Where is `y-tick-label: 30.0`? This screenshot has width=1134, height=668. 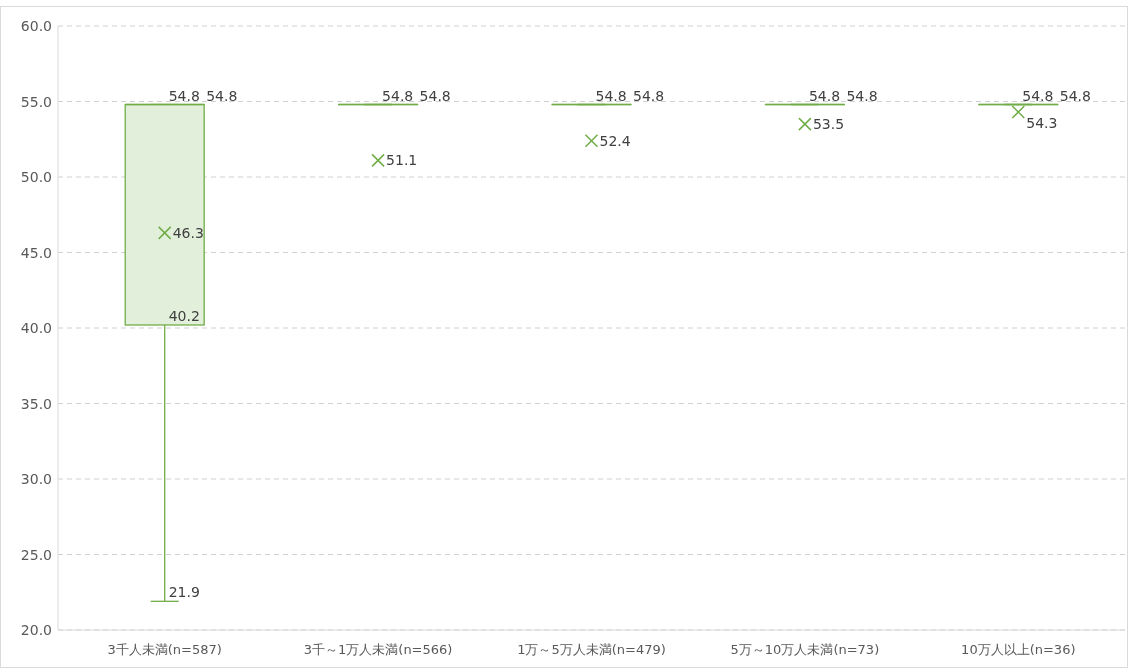
y-tick-label: 30.0 is located at coordinates (36, 479).